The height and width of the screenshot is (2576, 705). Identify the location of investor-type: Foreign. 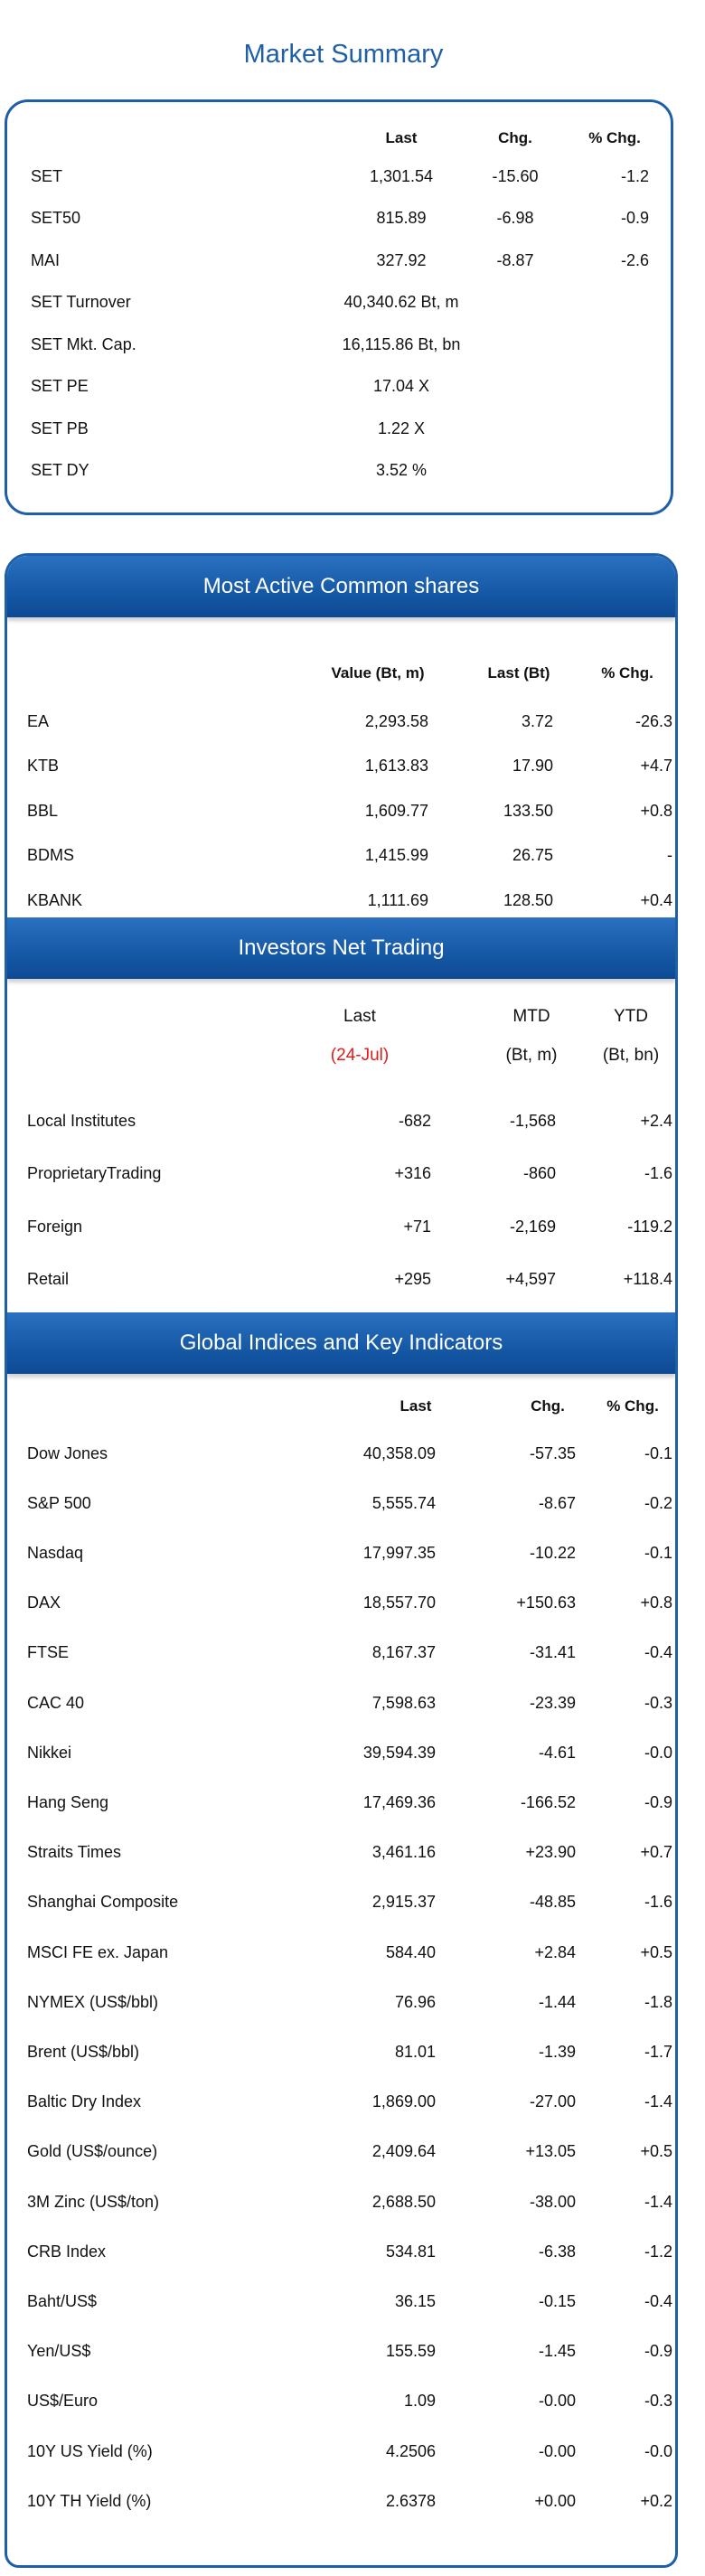
(55, 1226).